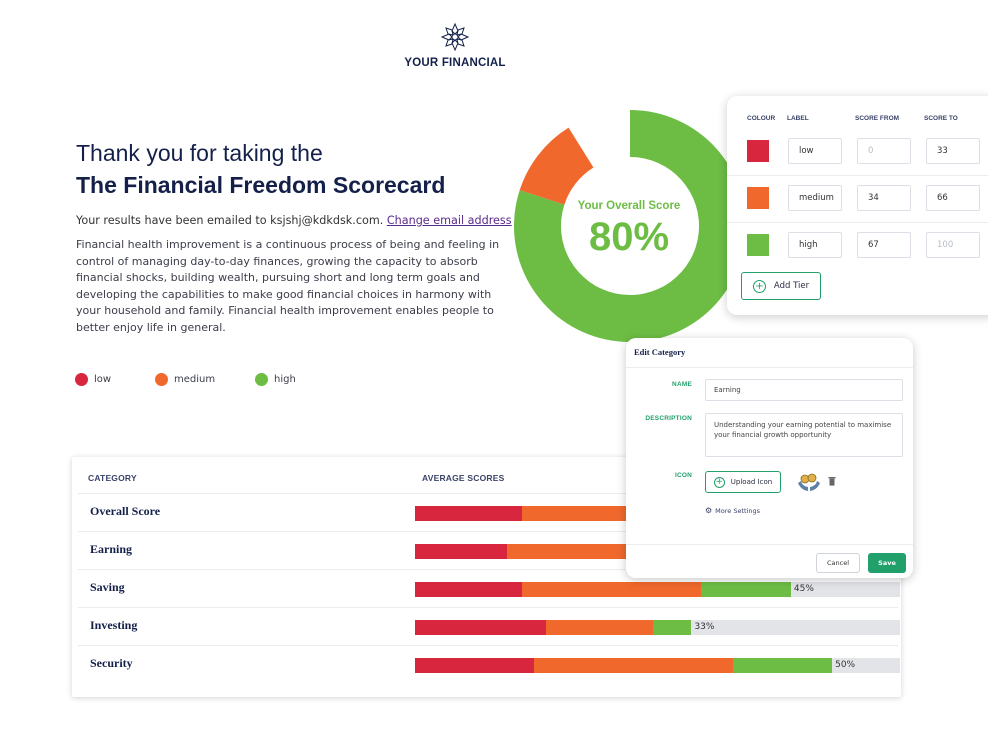  What do you see at coordinates (953, 198) in the screenshot?
I see `tier-to-input: 66` at bounding box center [953, 198].